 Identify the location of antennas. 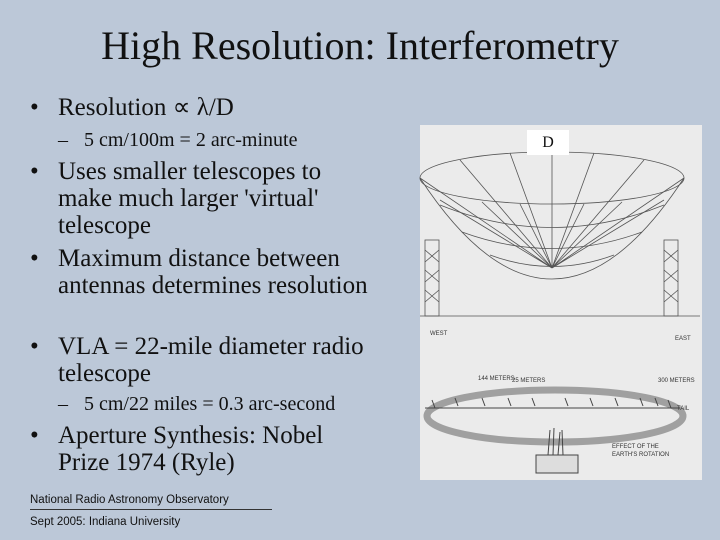
(552, 435).